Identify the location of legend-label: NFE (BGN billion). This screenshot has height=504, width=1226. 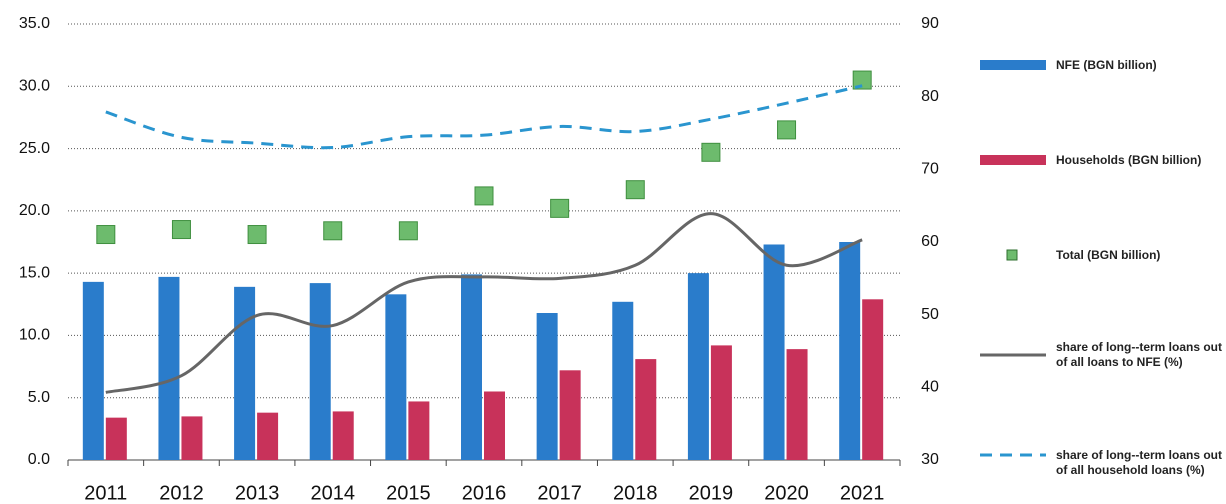
(1106, 64).